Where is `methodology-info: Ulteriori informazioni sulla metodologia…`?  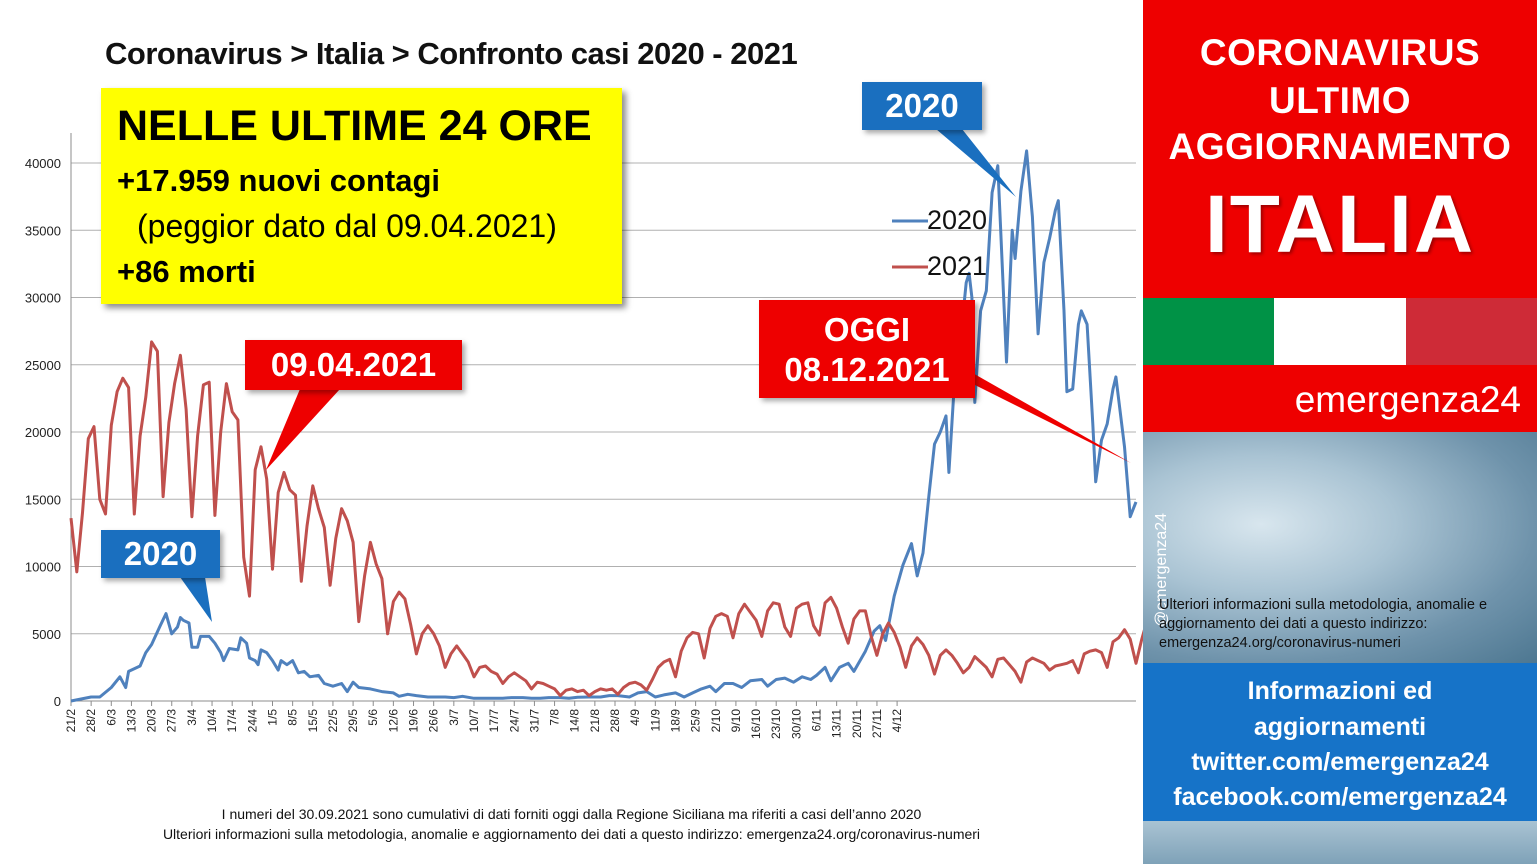
methodology-info: Ulteriori informazioni sulla metodologia… is located at coordinates (1323, 624).